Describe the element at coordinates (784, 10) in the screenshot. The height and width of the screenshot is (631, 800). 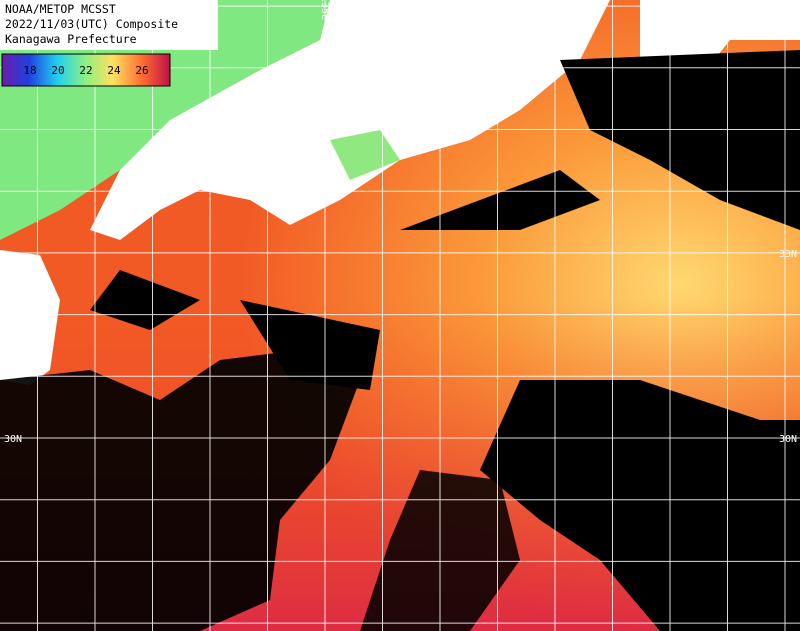
I see `lon-label: 140E` at that location.